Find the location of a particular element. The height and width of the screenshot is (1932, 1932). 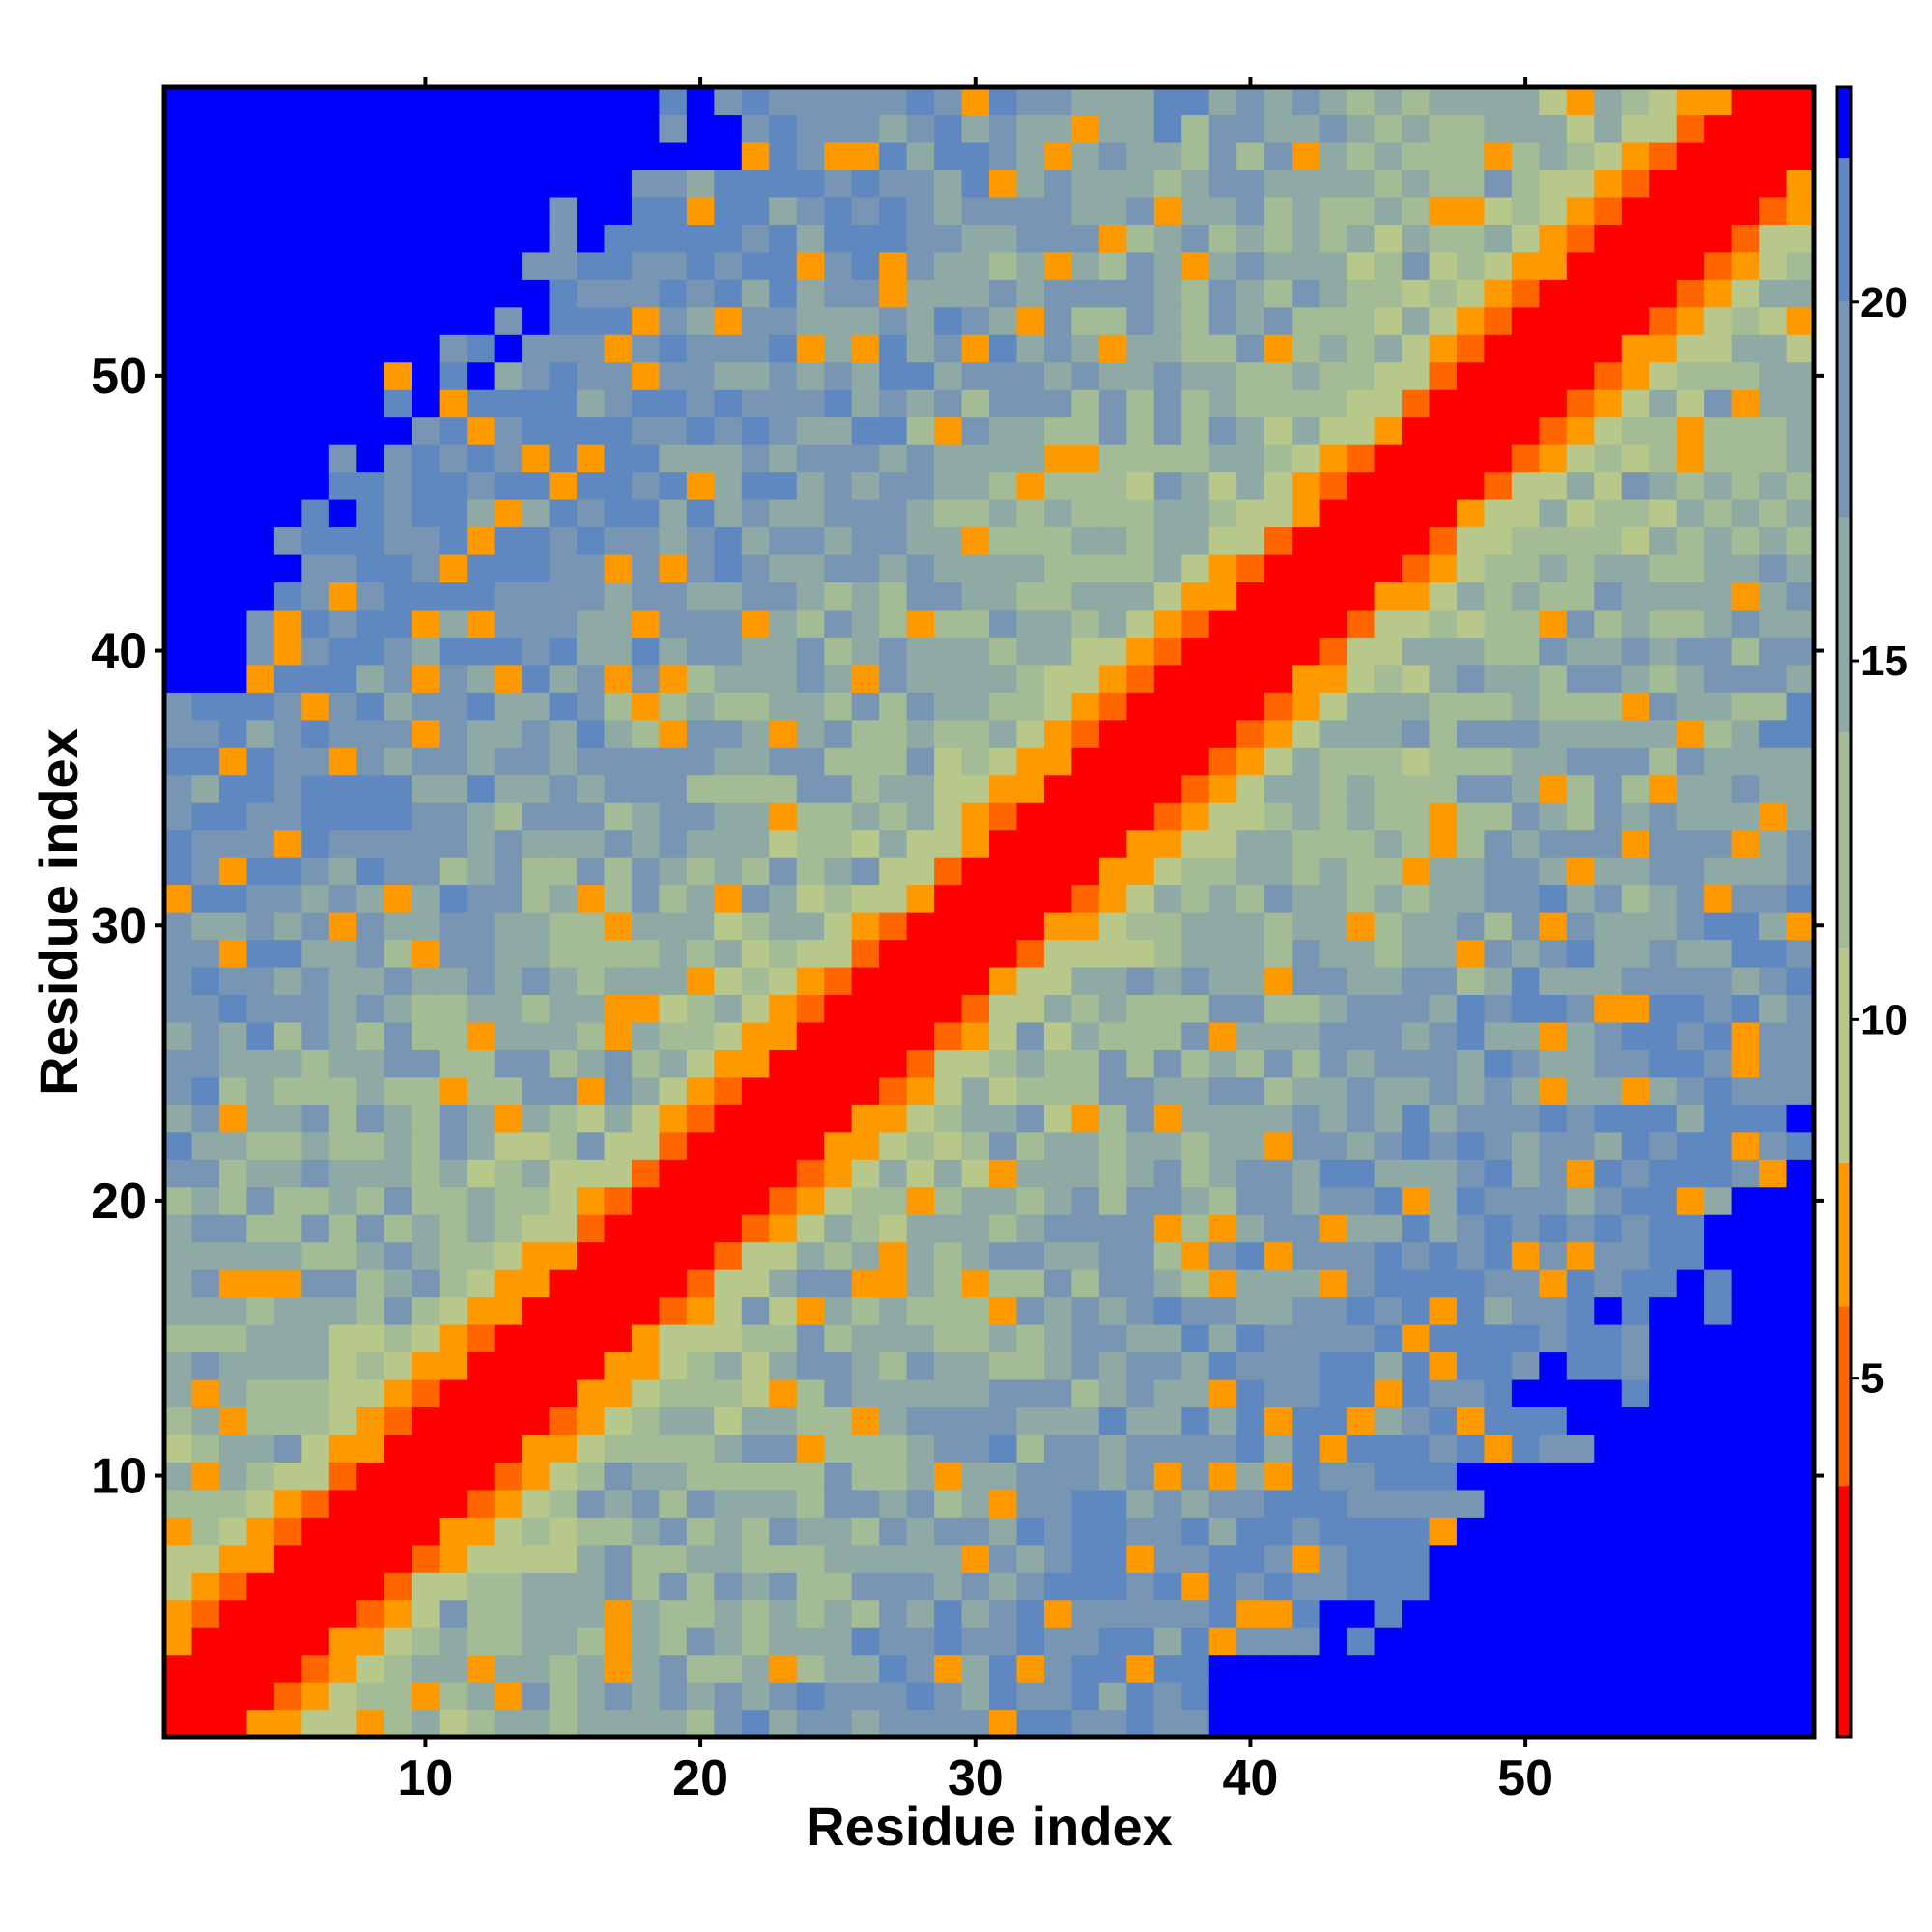

y-tick-label: 50 is located at coordinates (119, 377).